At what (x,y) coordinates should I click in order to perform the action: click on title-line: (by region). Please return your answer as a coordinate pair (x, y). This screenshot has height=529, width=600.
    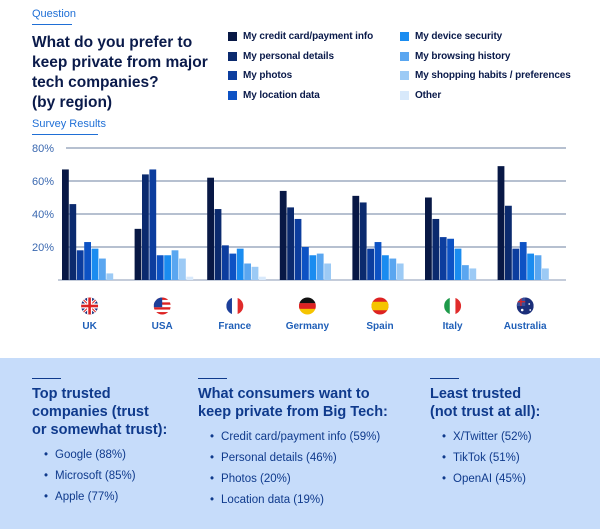
    Looking at the image, I should click on (72, 102).